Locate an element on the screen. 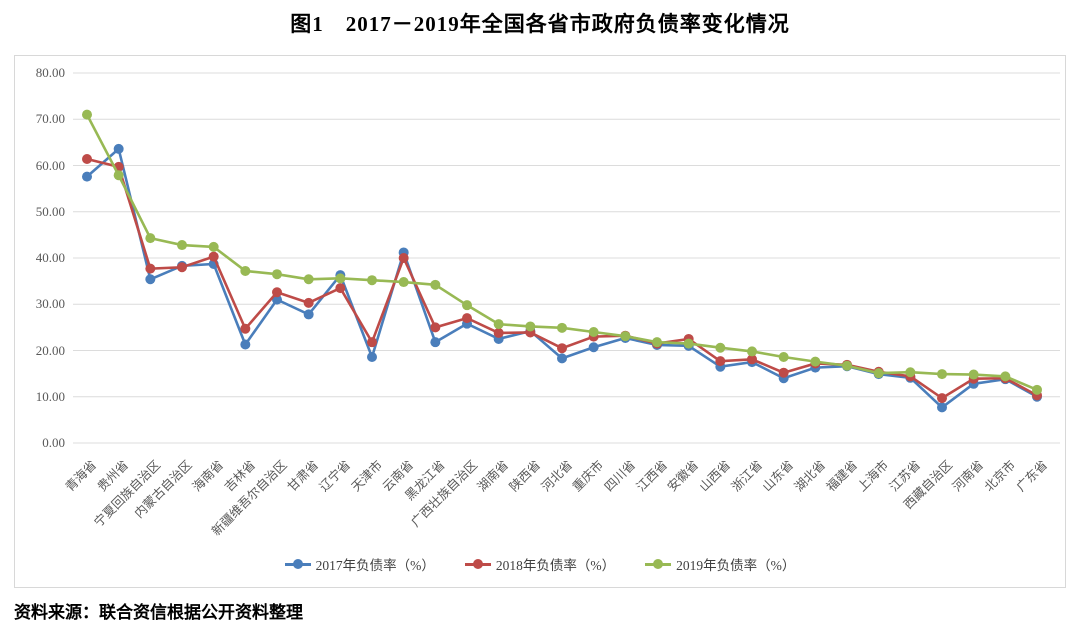 Image resolution: width=1080 pixels, height=630 pixels. legend-item: 2019年负债率（%） is located at coordinates (720, 564).